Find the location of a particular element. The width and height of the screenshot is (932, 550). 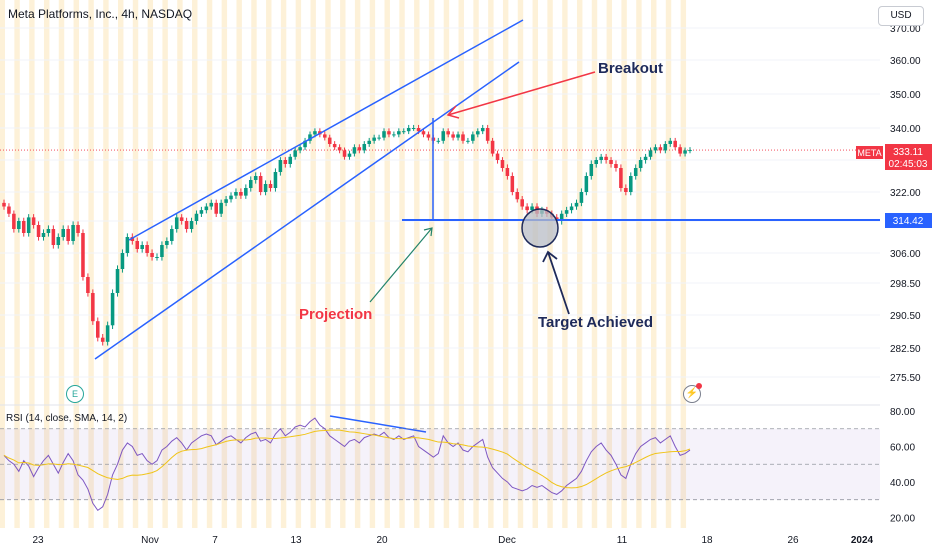

target-arrow is located at coordinates (558, 283).